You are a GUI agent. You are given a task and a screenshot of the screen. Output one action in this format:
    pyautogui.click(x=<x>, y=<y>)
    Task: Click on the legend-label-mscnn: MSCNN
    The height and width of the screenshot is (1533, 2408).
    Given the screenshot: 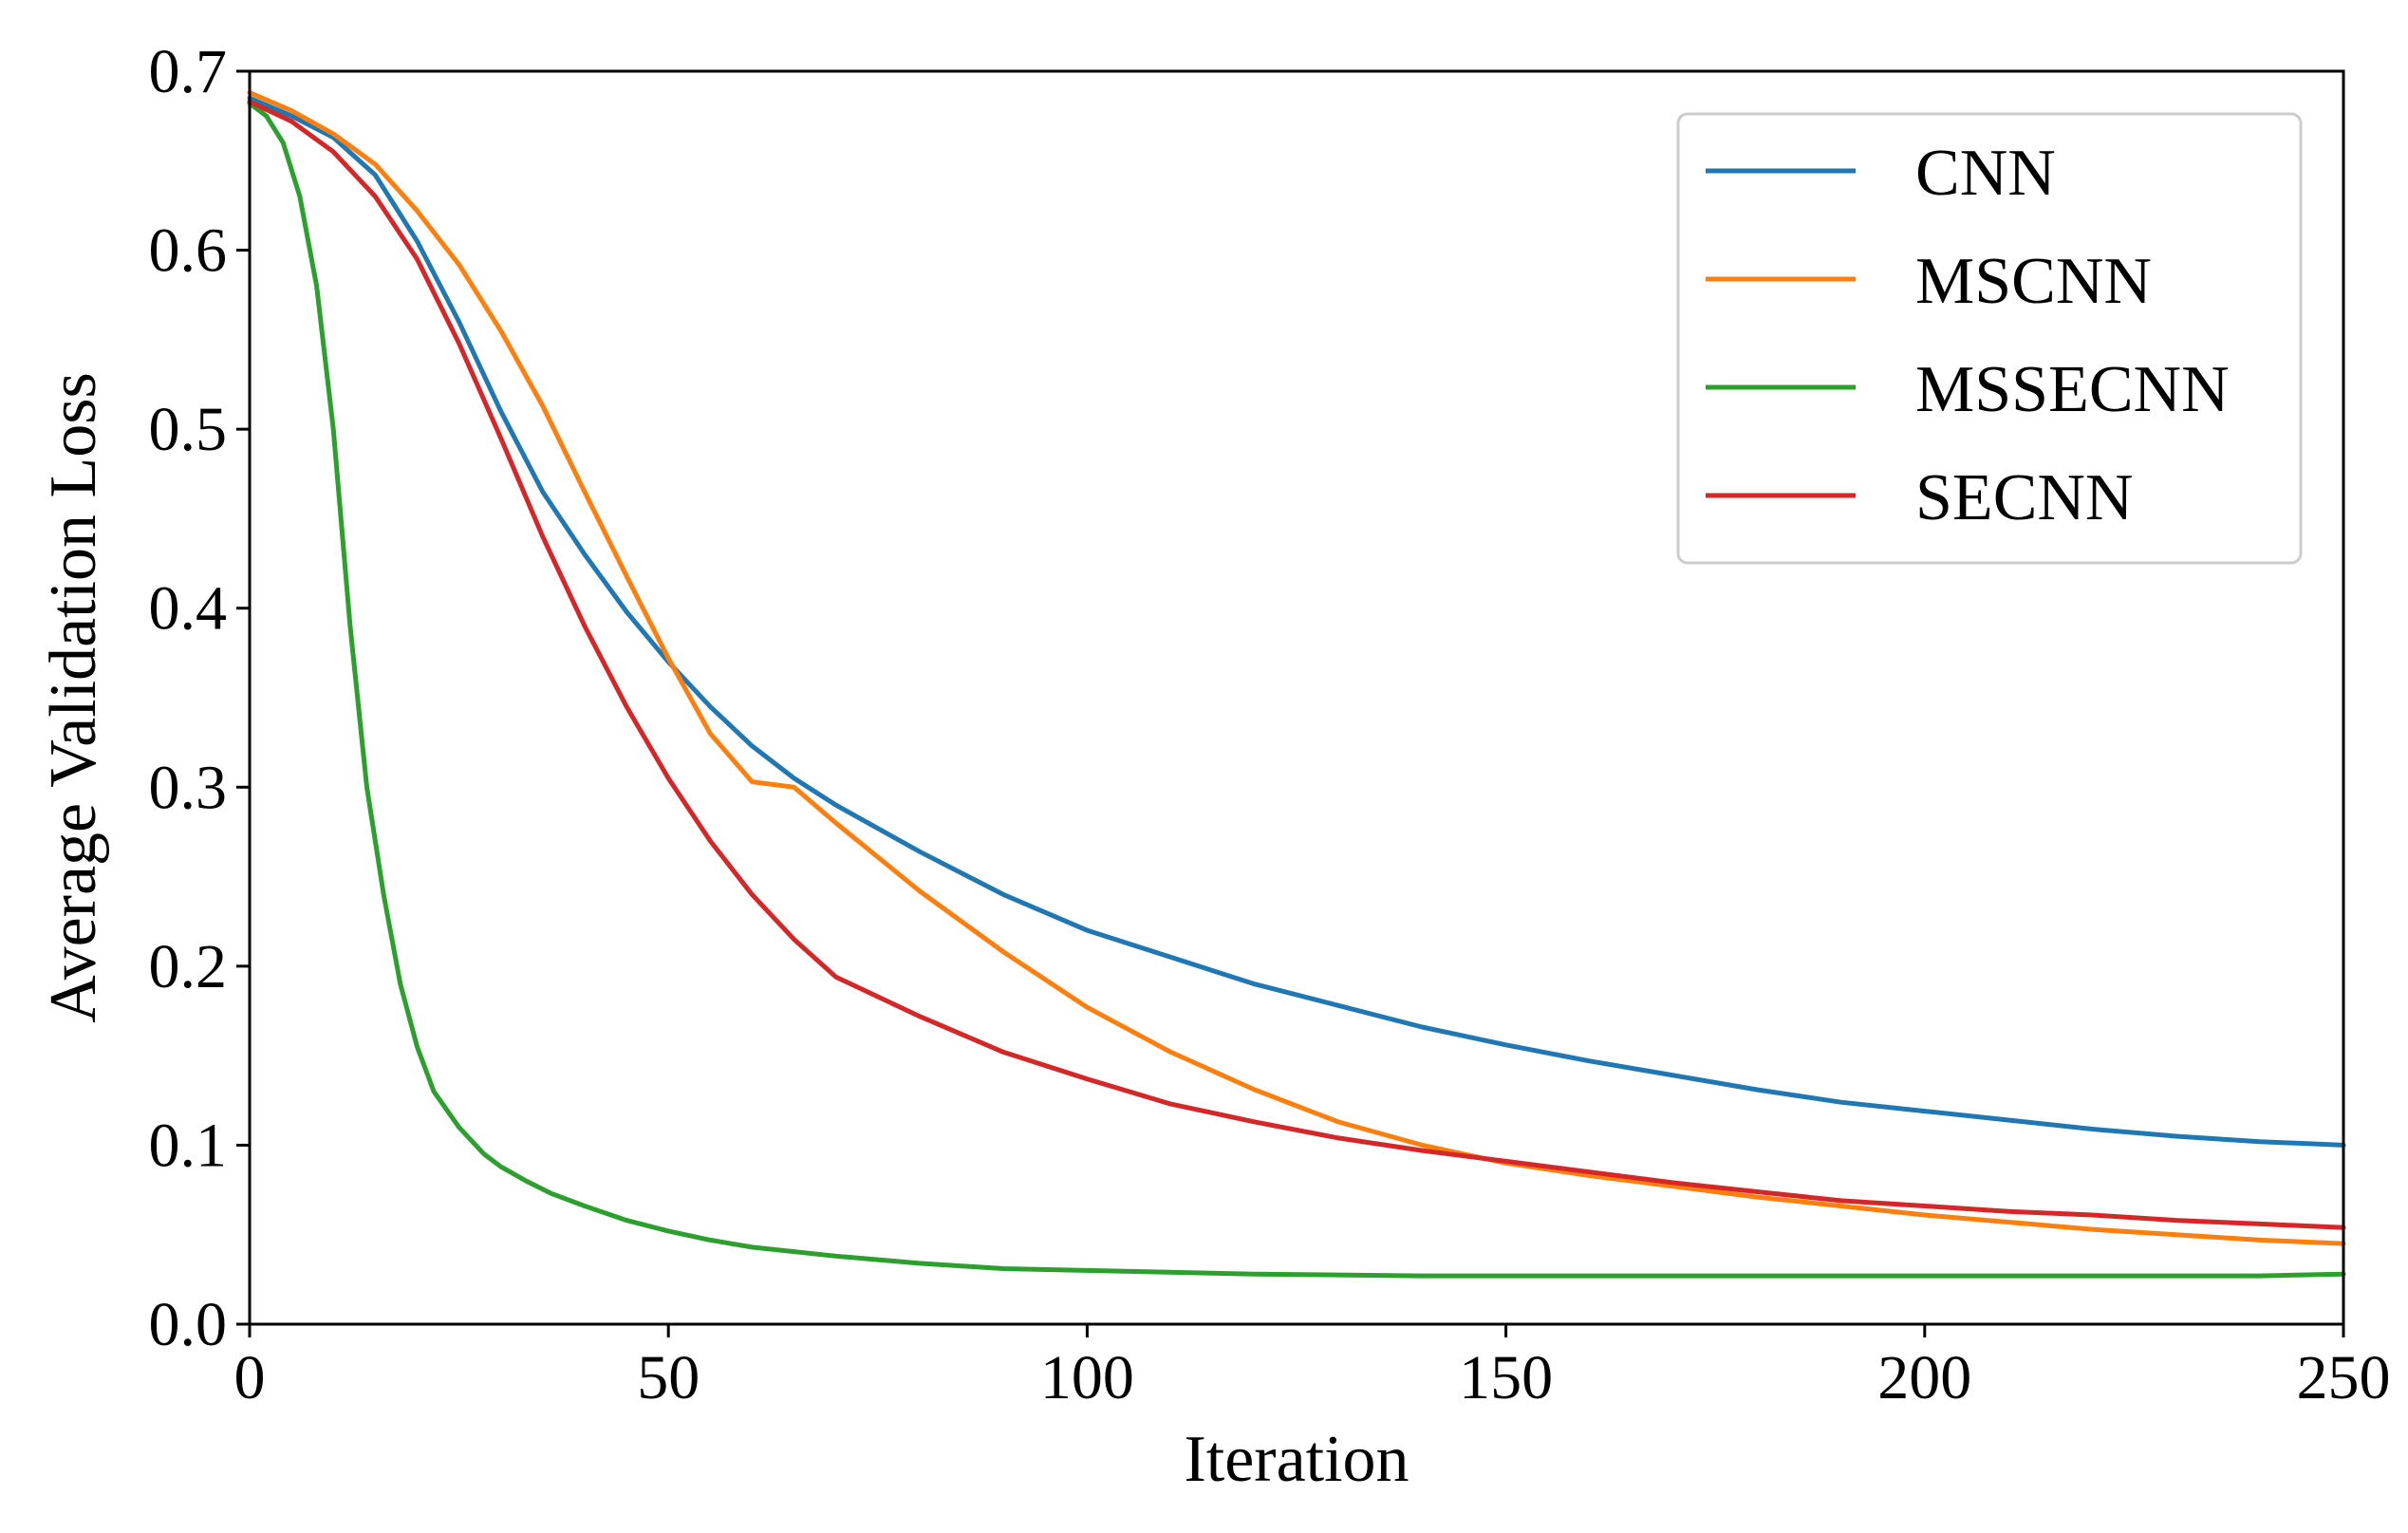 What is the action you would take?
    pyautogui.click(x=2033, y=281)
    